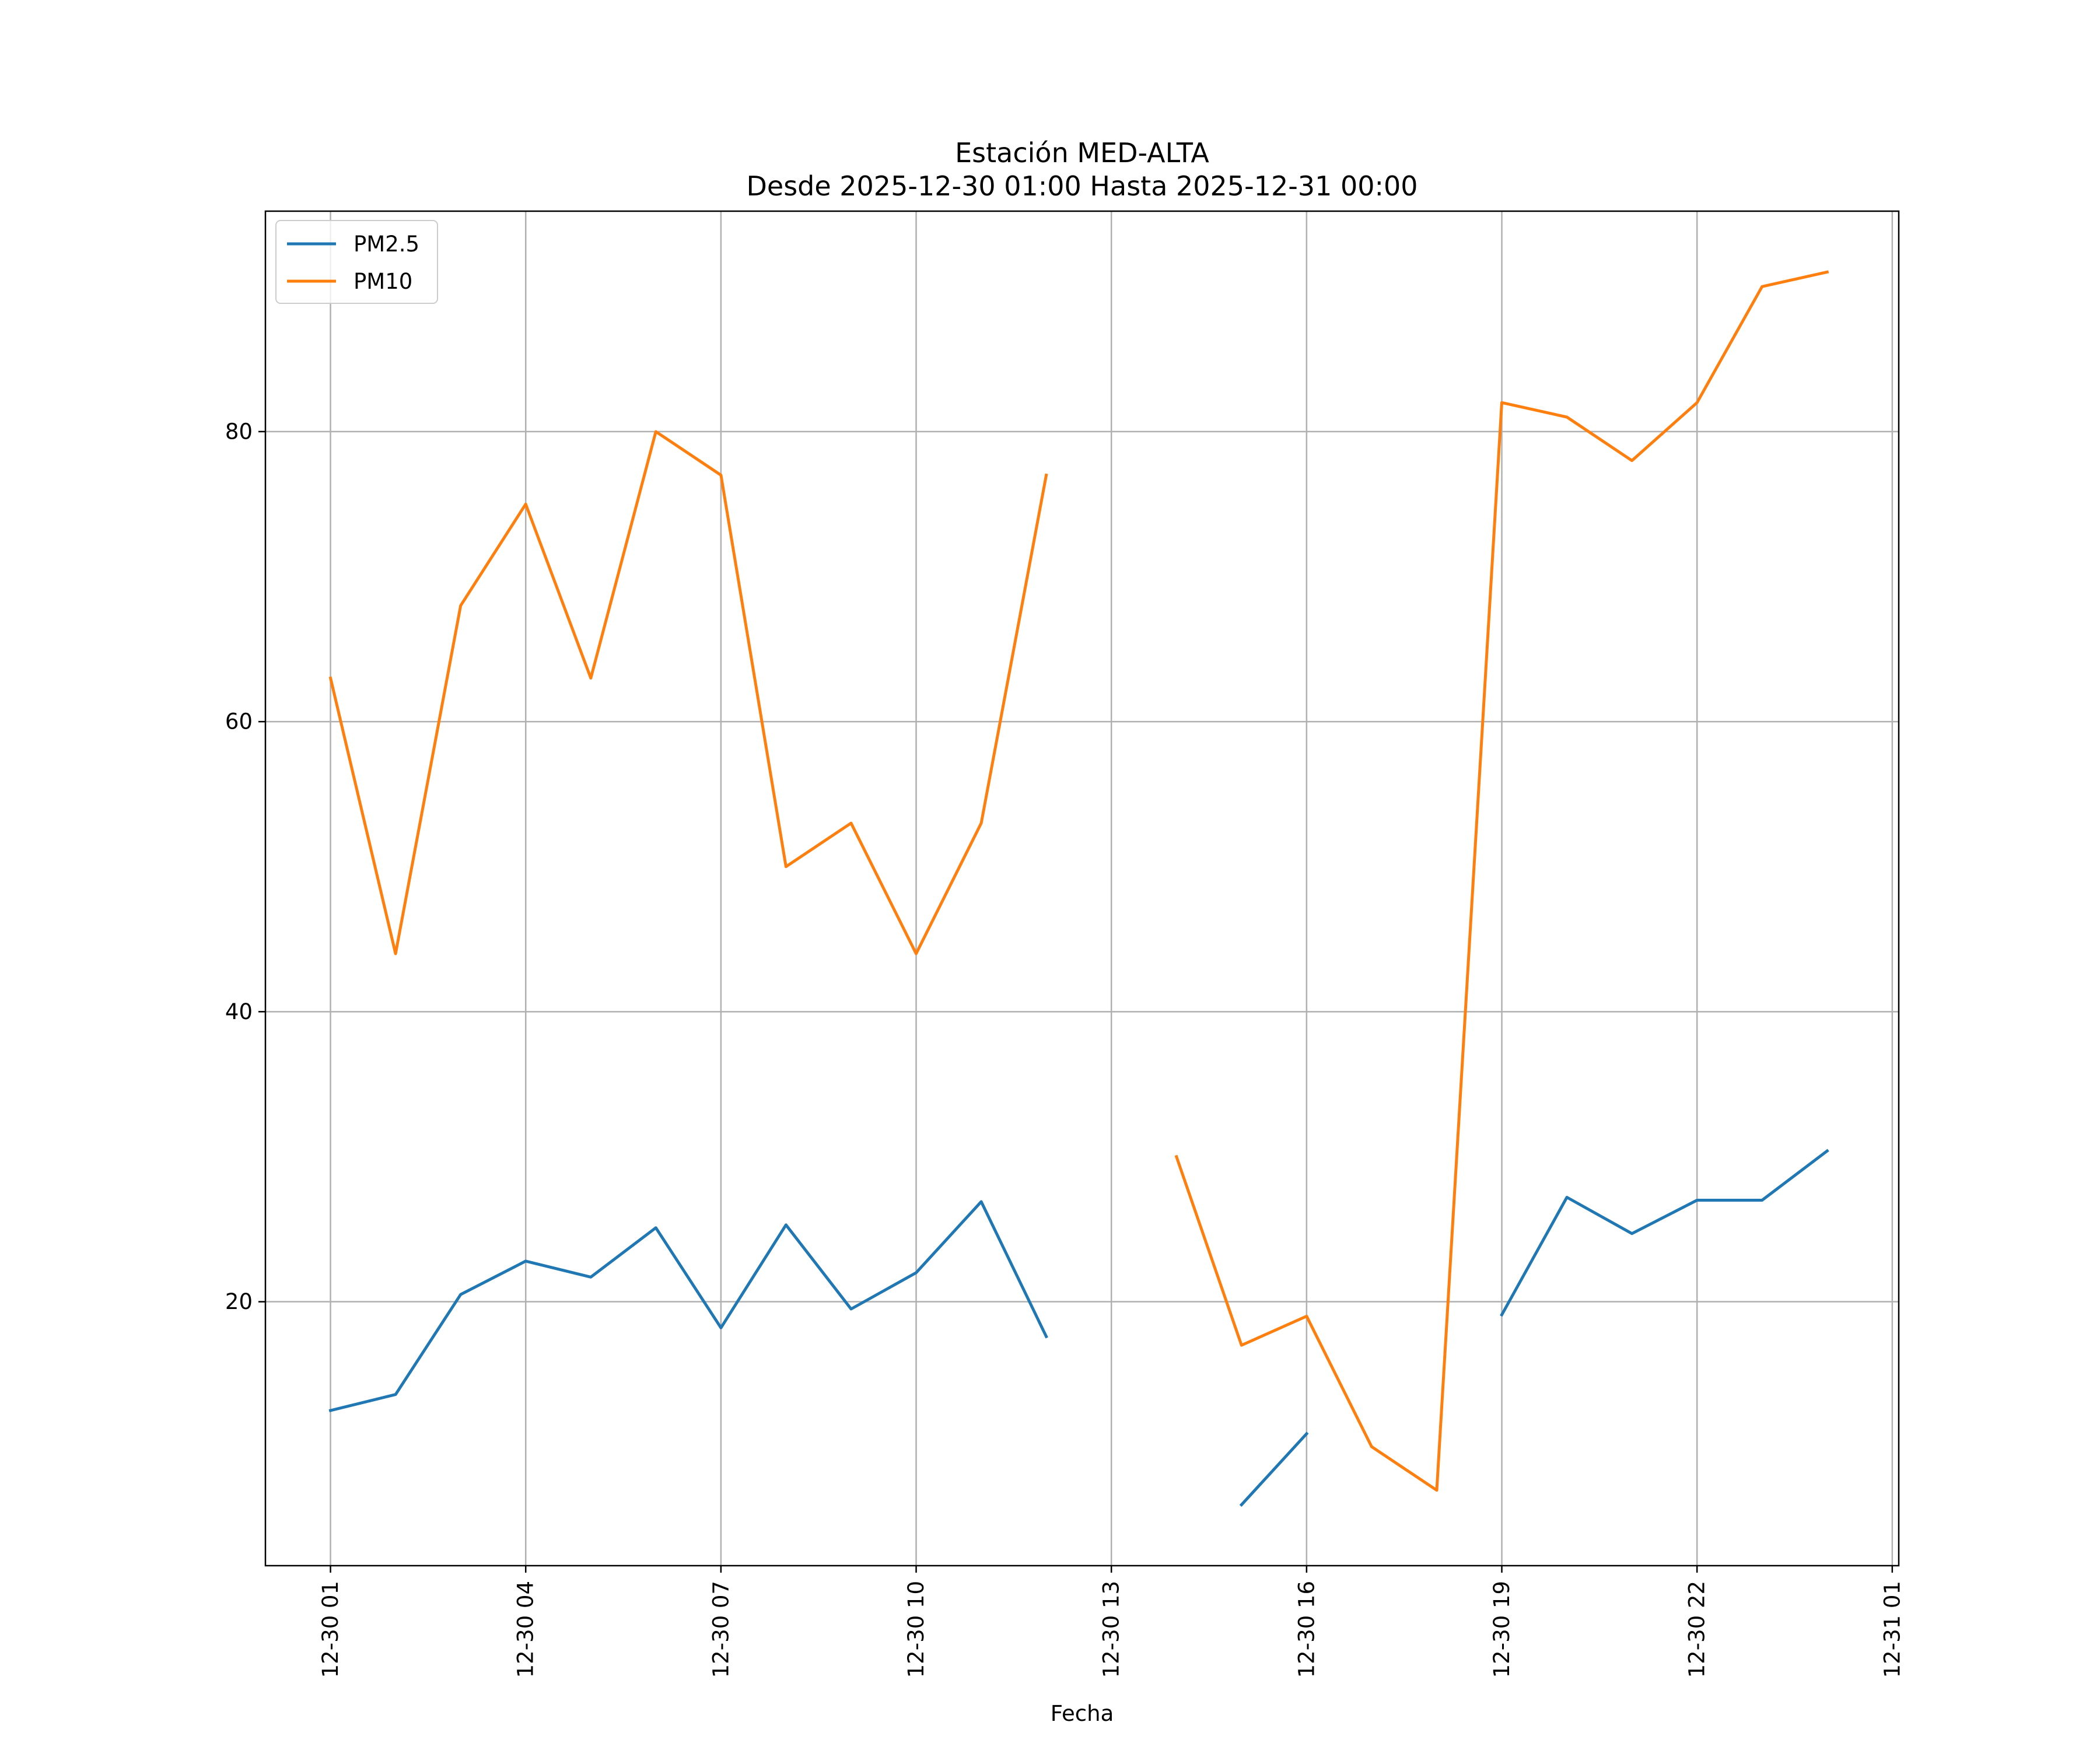 This screenshot has height=1750, width=2100. What do you see at coordinates (383, 281) in the screenshot?
I see `legend-label-pm10: PM10` at bounding box center [383, 281].